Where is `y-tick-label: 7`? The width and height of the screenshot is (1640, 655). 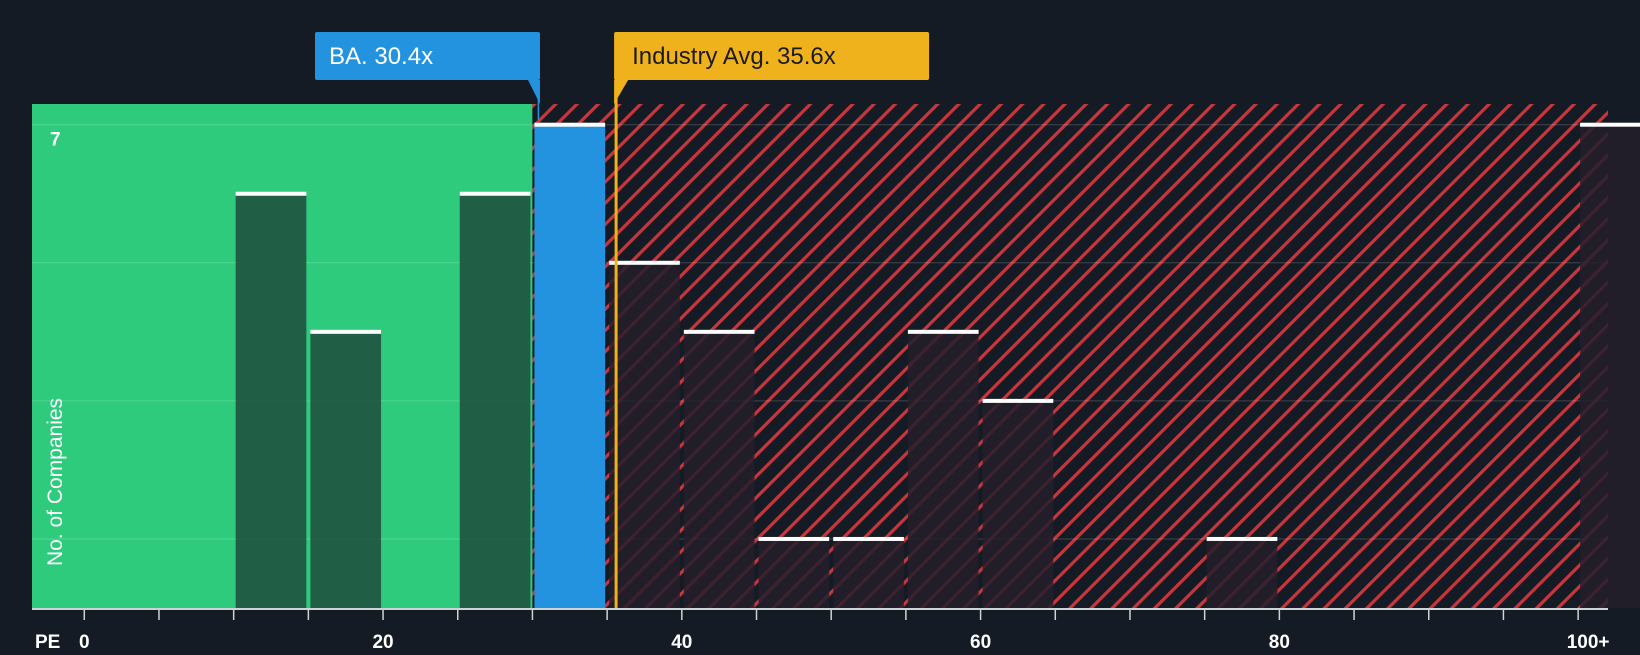 y-tick-label: 7 is located at coordinates (55, 140).